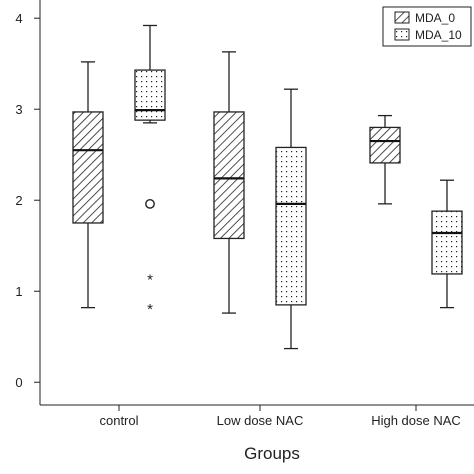  I want to click on x-tick-label: control, so click(118, 420).